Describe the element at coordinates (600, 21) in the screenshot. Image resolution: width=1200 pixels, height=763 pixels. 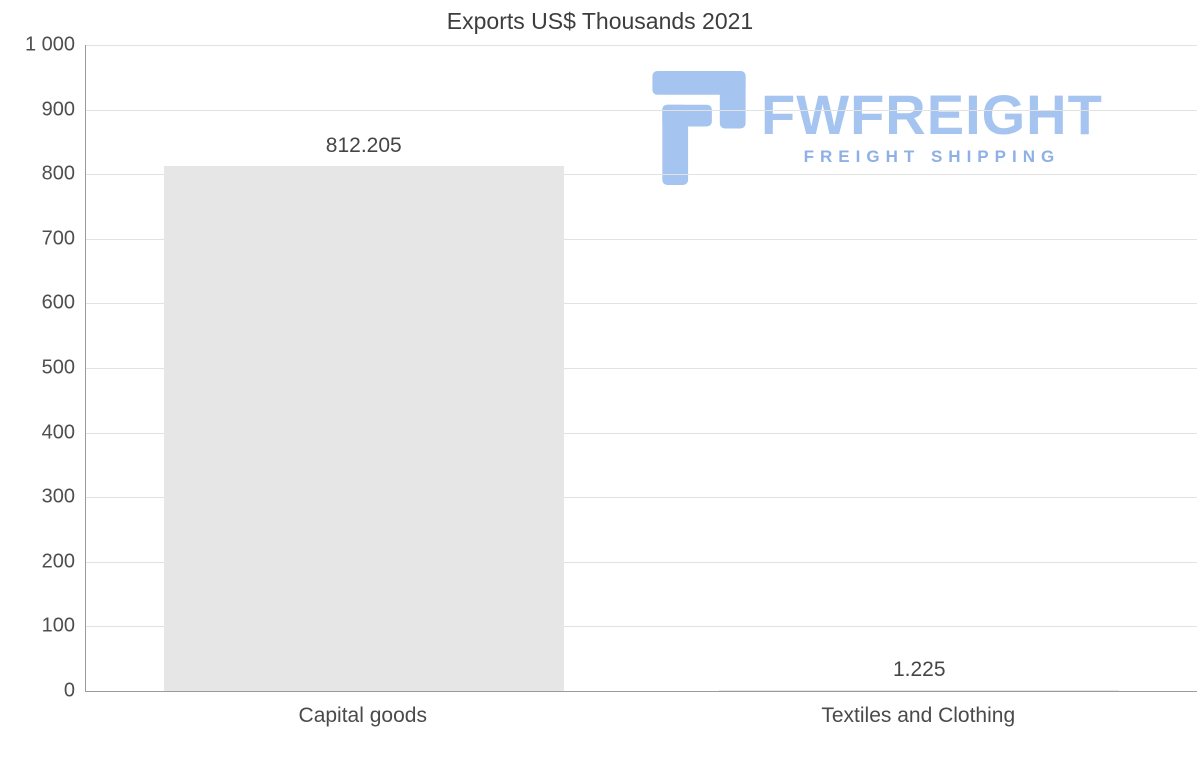
I see `chart-title: Exports US$ Thousands 2021` at that location.